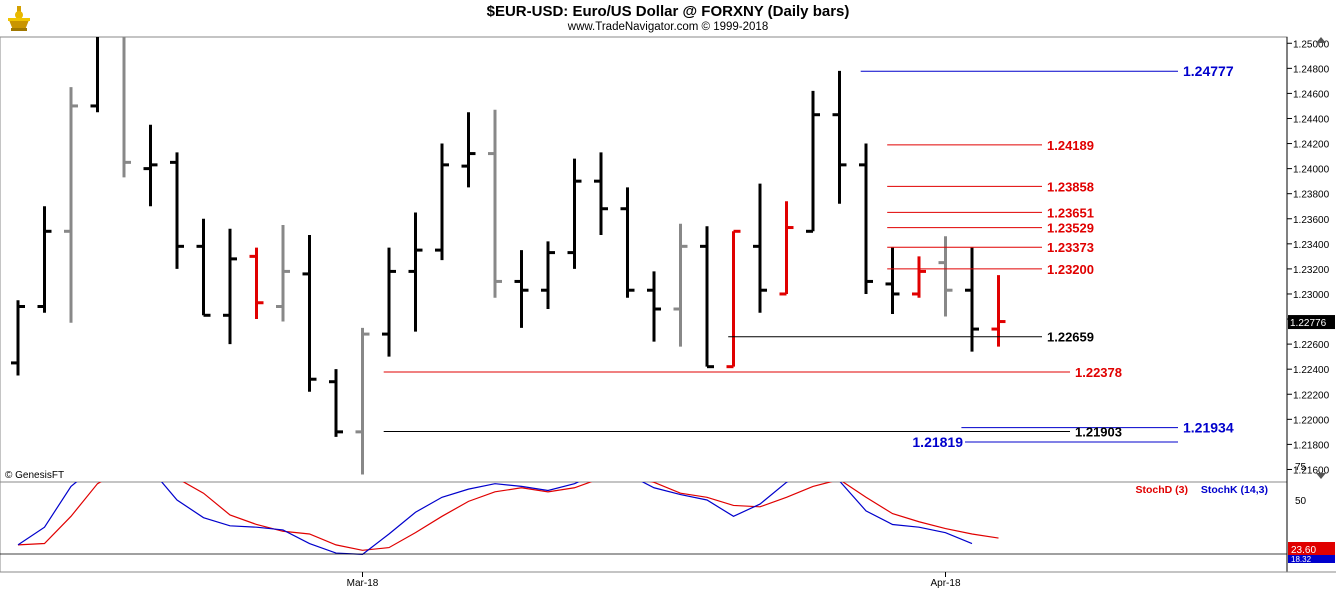  I want to click on level-label: 1.23373, so click(1070, 247).